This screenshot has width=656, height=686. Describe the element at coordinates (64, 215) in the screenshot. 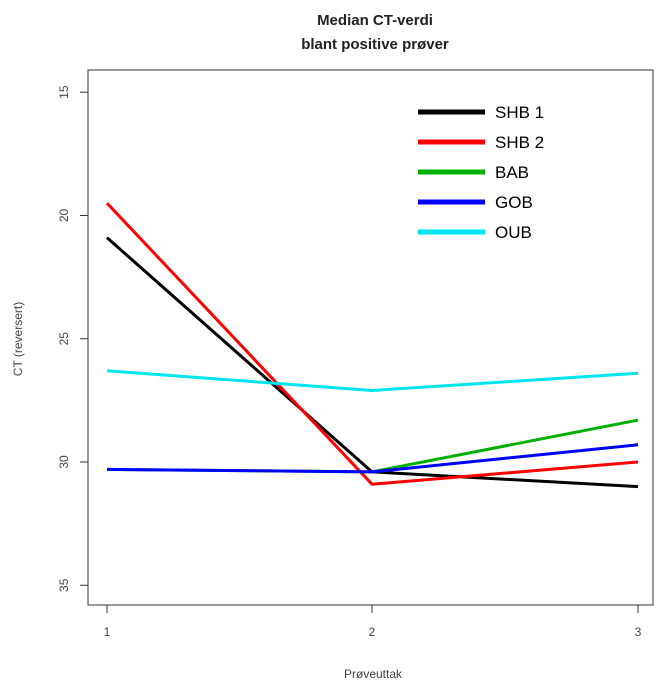

I see `y-tick-label: 20` at that location.